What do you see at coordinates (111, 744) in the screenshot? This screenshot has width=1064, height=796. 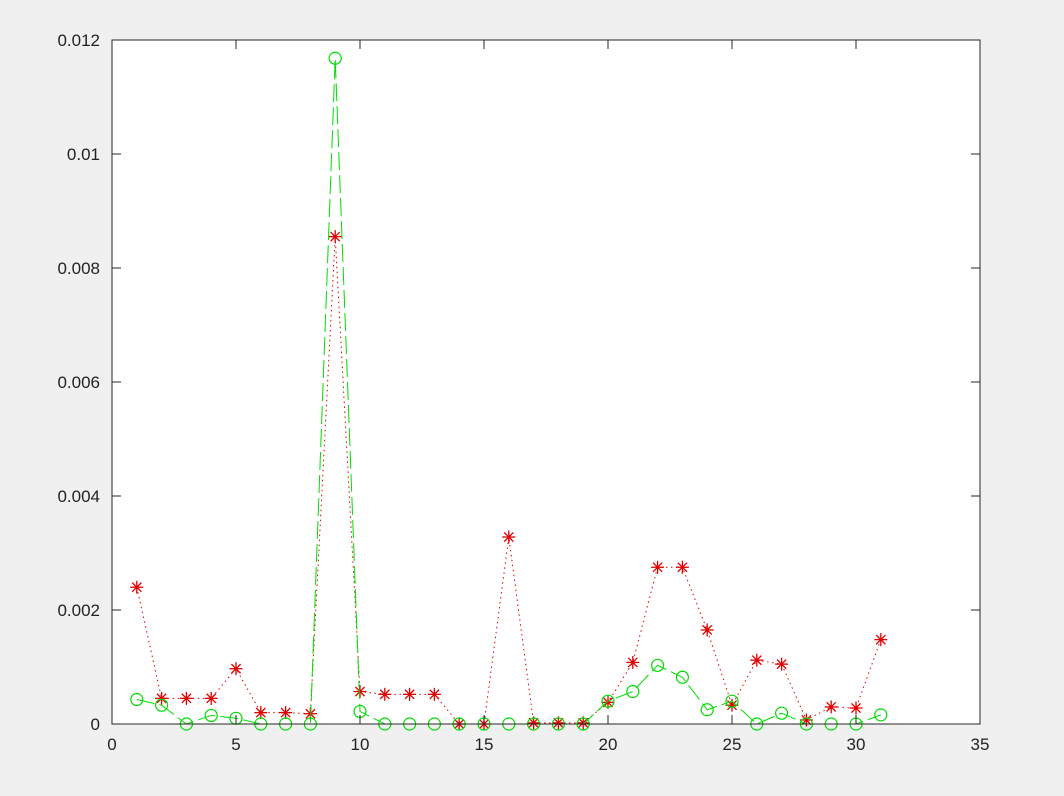 I see `x-tick-label: 0` at bounding box center [111, 744].